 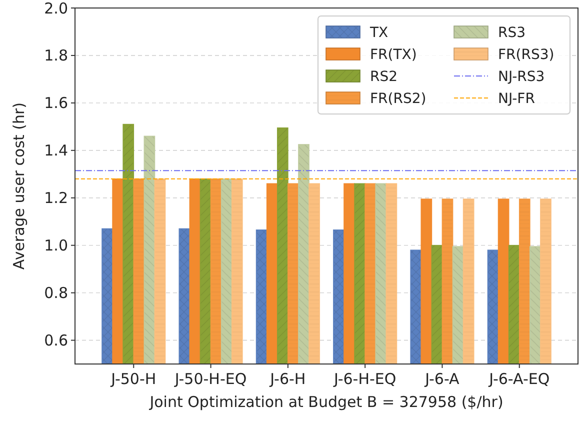 What do you see at coordinates (56, 198) in the screenshot?
I see `y-tick-label: 1.2` at bounding box center [56, 198].